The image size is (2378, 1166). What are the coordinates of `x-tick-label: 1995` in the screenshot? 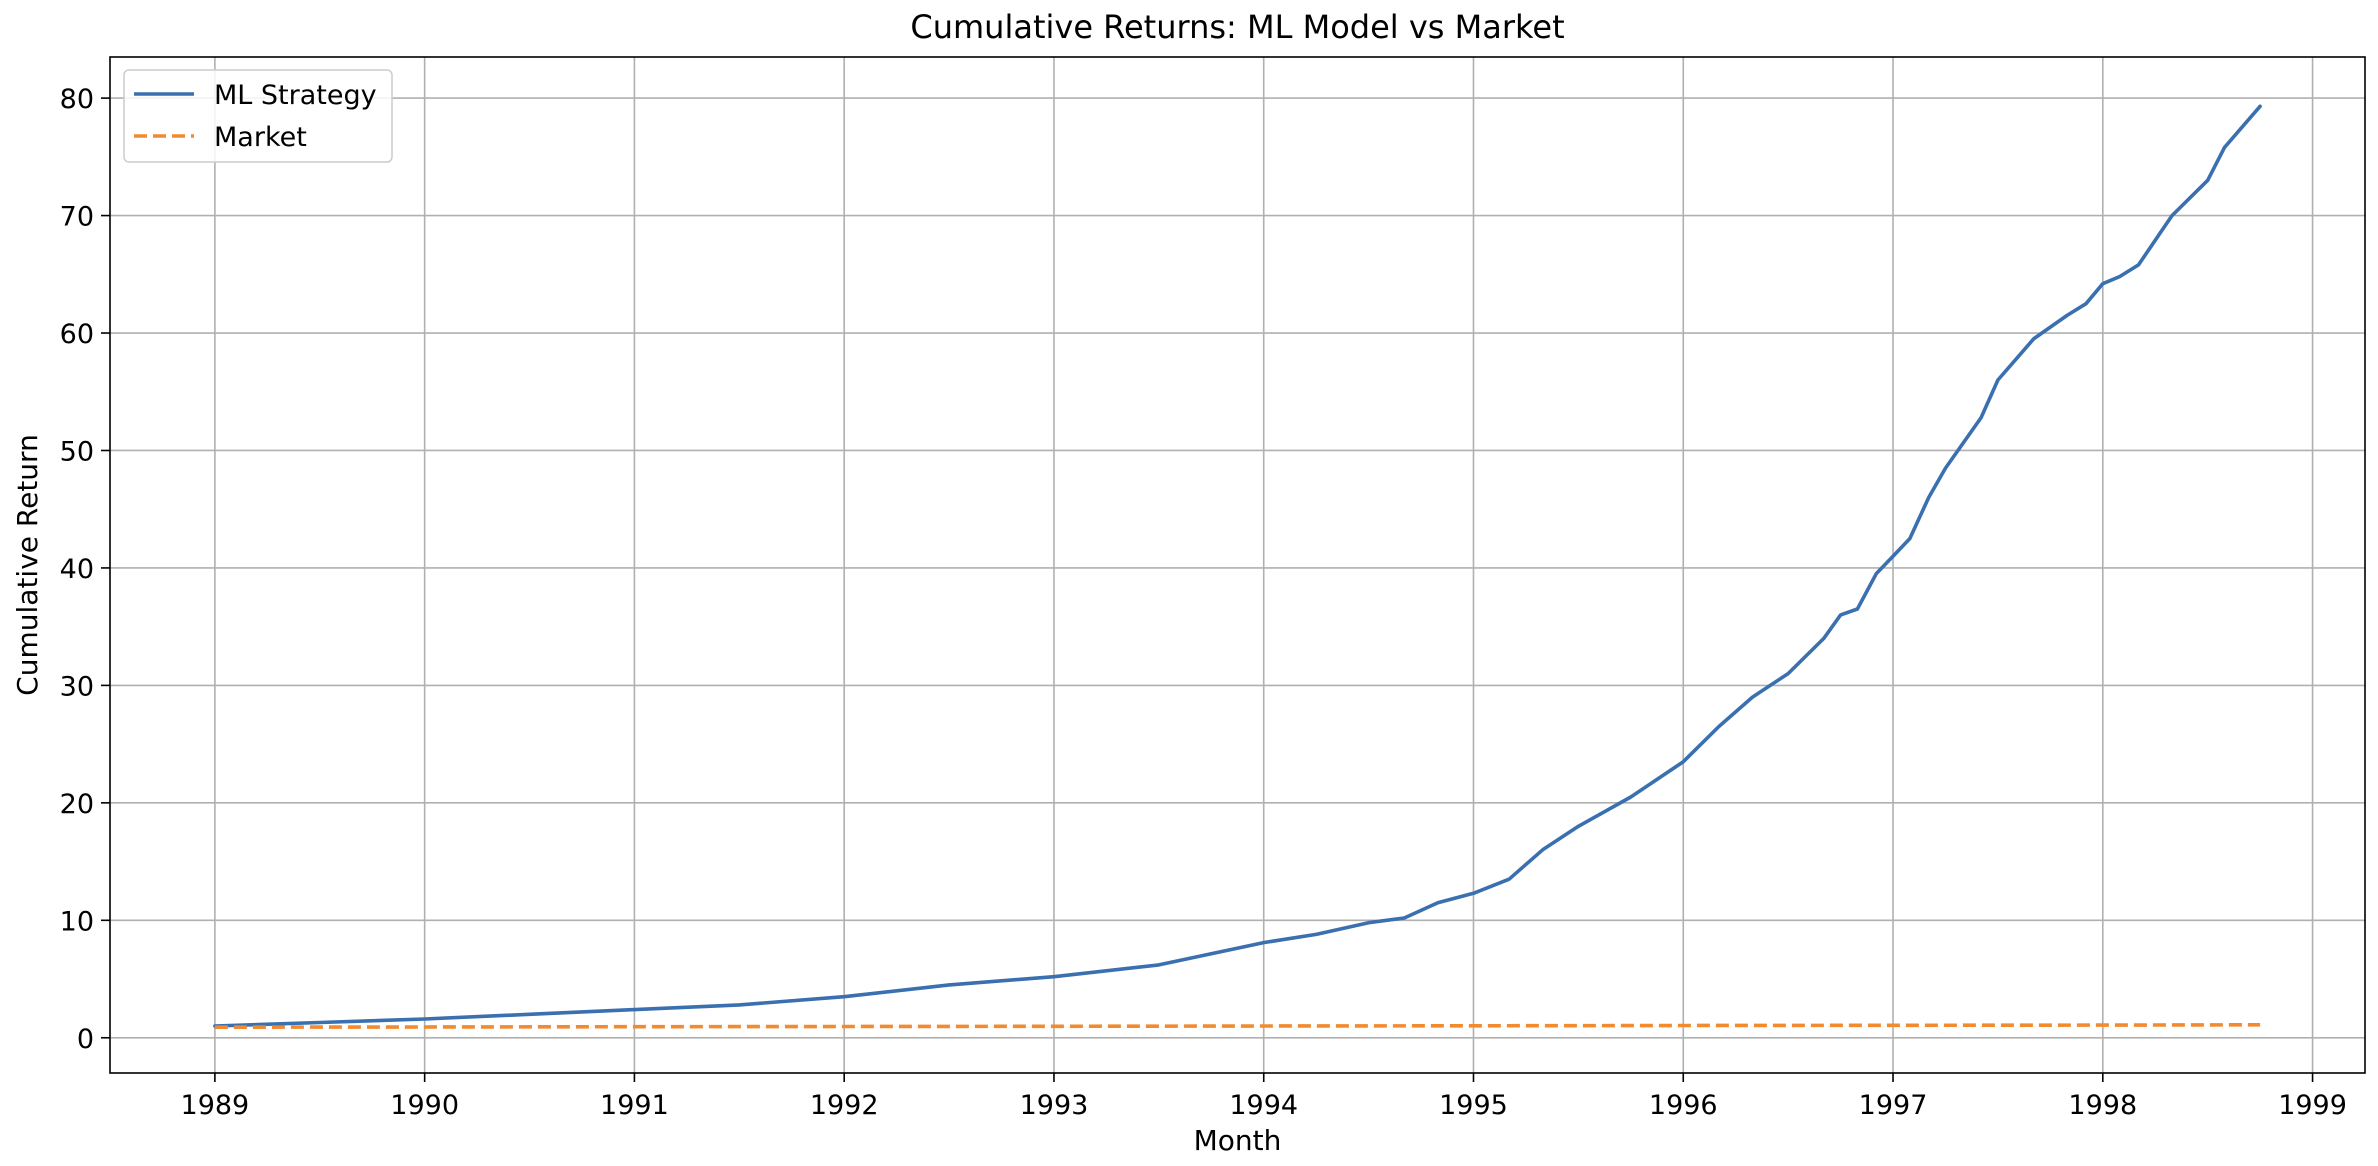 It's located at (1473, 1105).